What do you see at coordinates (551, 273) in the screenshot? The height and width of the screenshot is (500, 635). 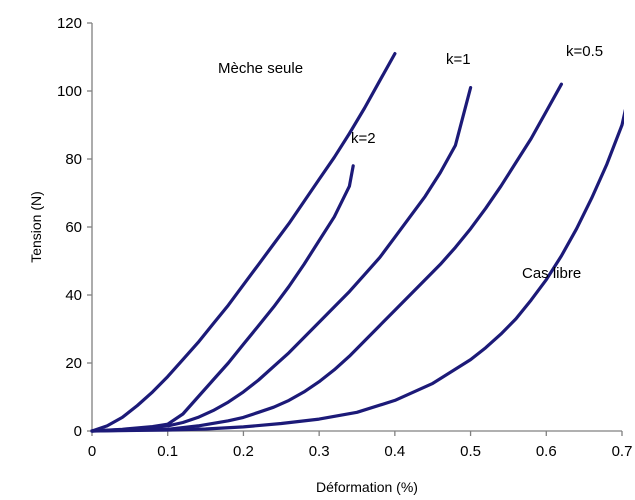 I see `series-label: Cas libre` at bounding box center [551, 273].